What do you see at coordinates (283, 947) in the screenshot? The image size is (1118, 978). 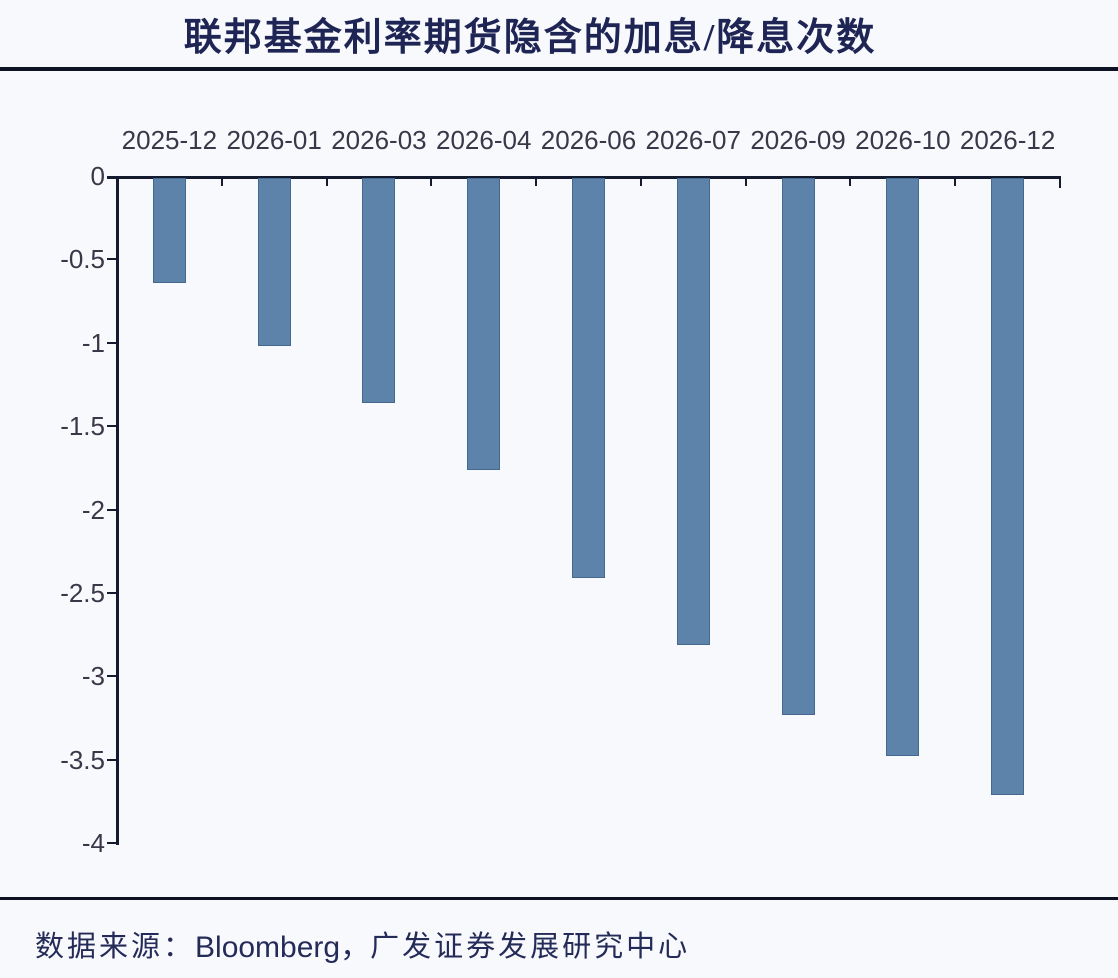 I see `source-note-bloomberg: Bloomberg，` at bounding box center [283, 947].